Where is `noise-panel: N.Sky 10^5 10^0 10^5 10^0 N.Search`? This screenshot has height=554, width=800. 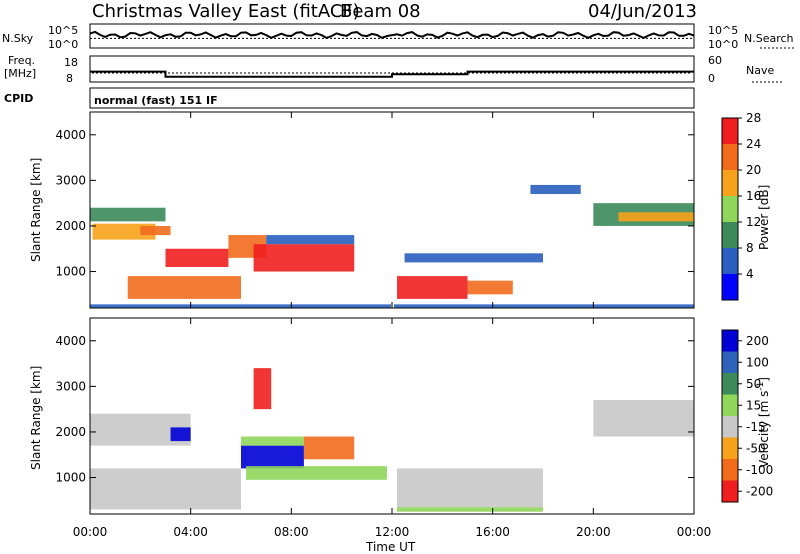
noise-panel: N.Sky 10^5 10^0 10^5 10^0 N.Search is located at coordinates (399, 37).